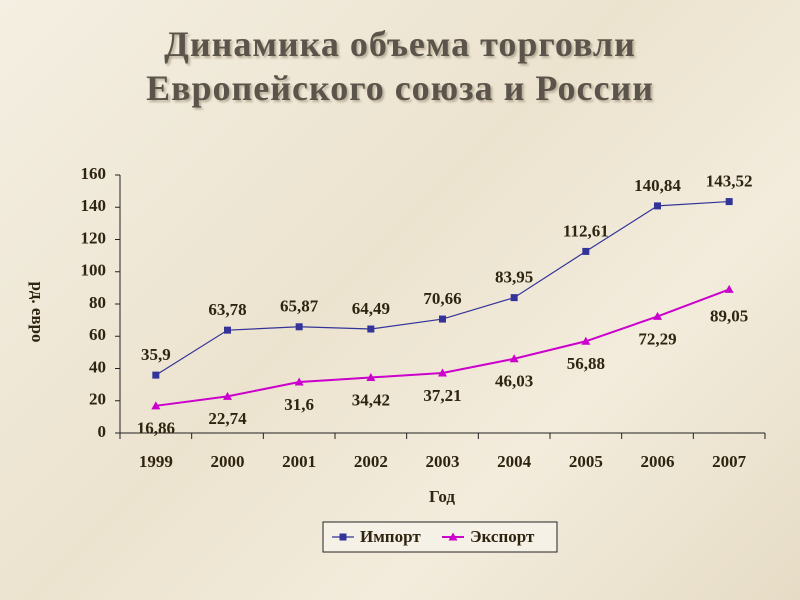 This screenshot has height=600, width=800. Describe the element at coordinates (94, 205) in the screenshot. I see `y-tick-label: 140` at that location.